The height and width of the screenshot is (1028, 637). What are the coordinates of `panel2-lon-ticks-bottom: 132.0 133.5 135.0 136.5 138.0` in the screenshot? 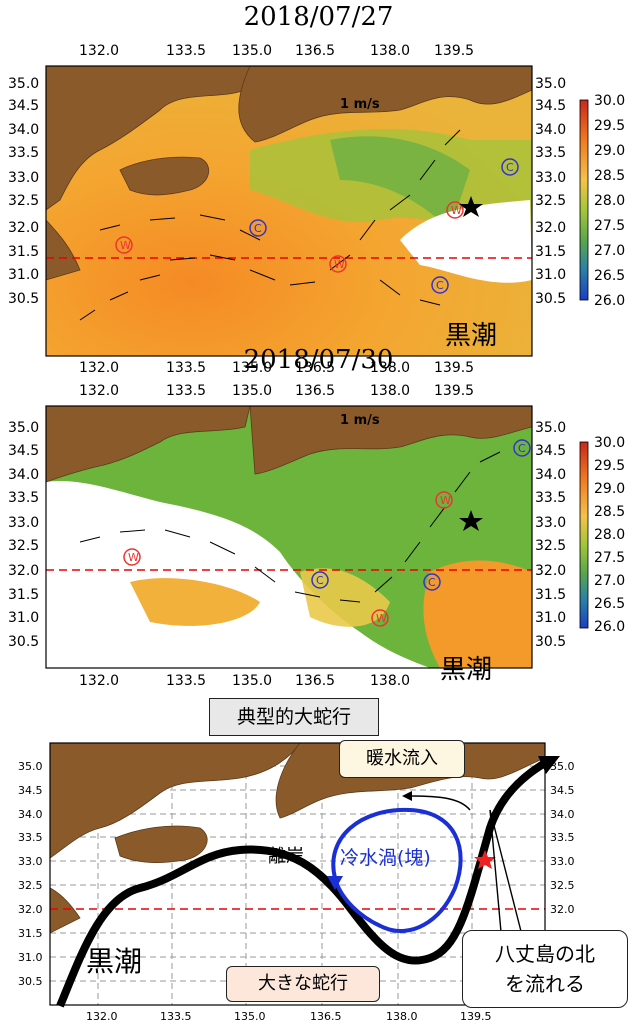 It's located at (244, 681).